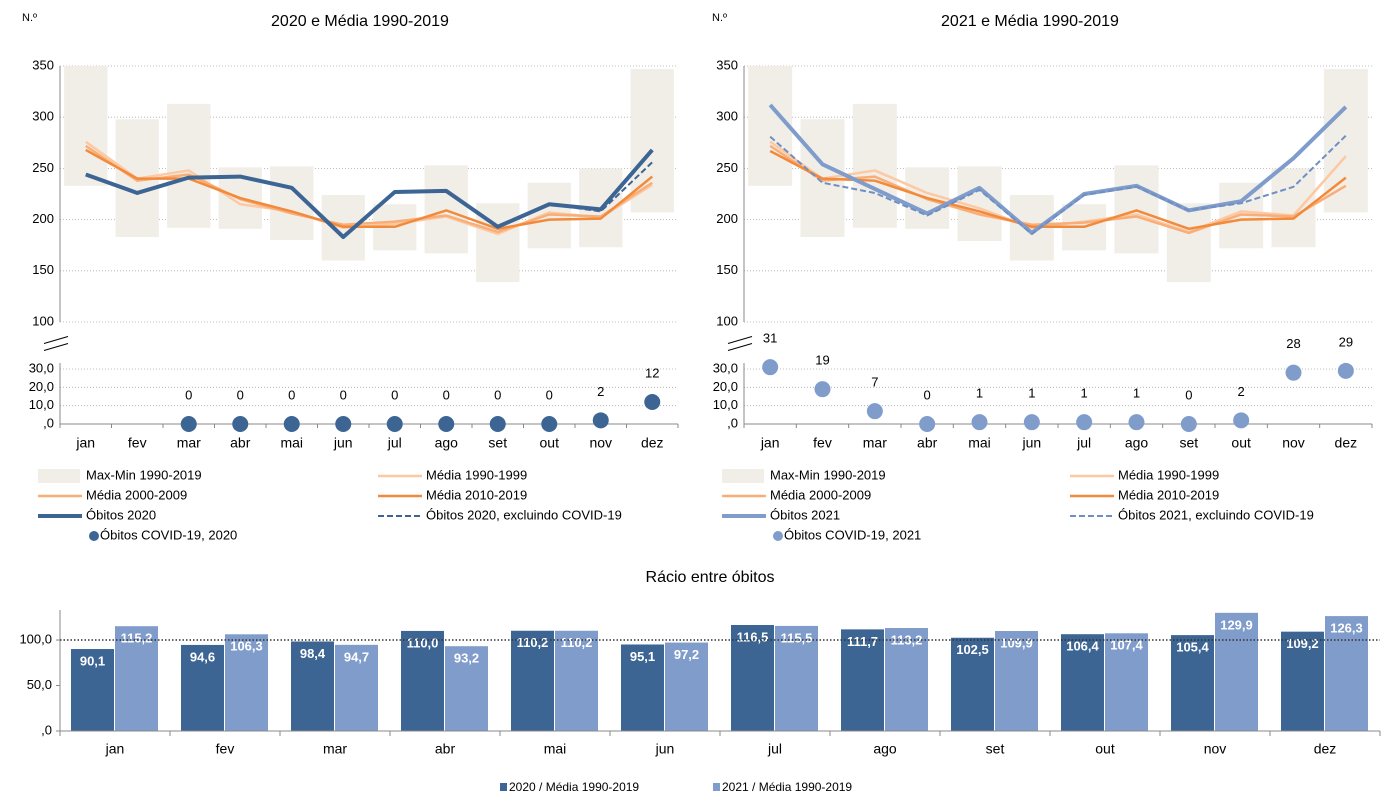  I want to click on data-label: 31, so click(770, 338).